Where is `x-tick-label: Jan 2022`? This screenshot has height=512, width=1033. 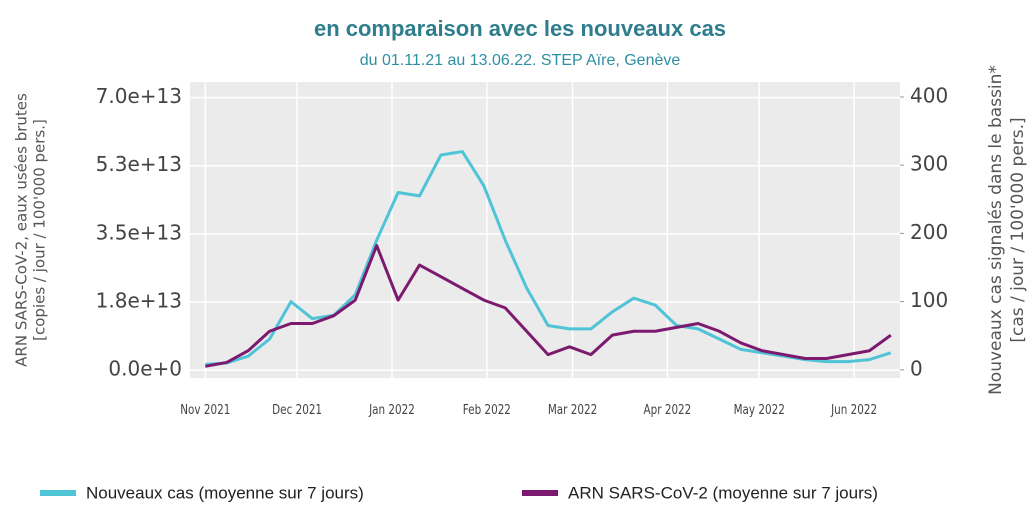
x-tick-label: Jan 2022 is located at coordinates (391, 409).